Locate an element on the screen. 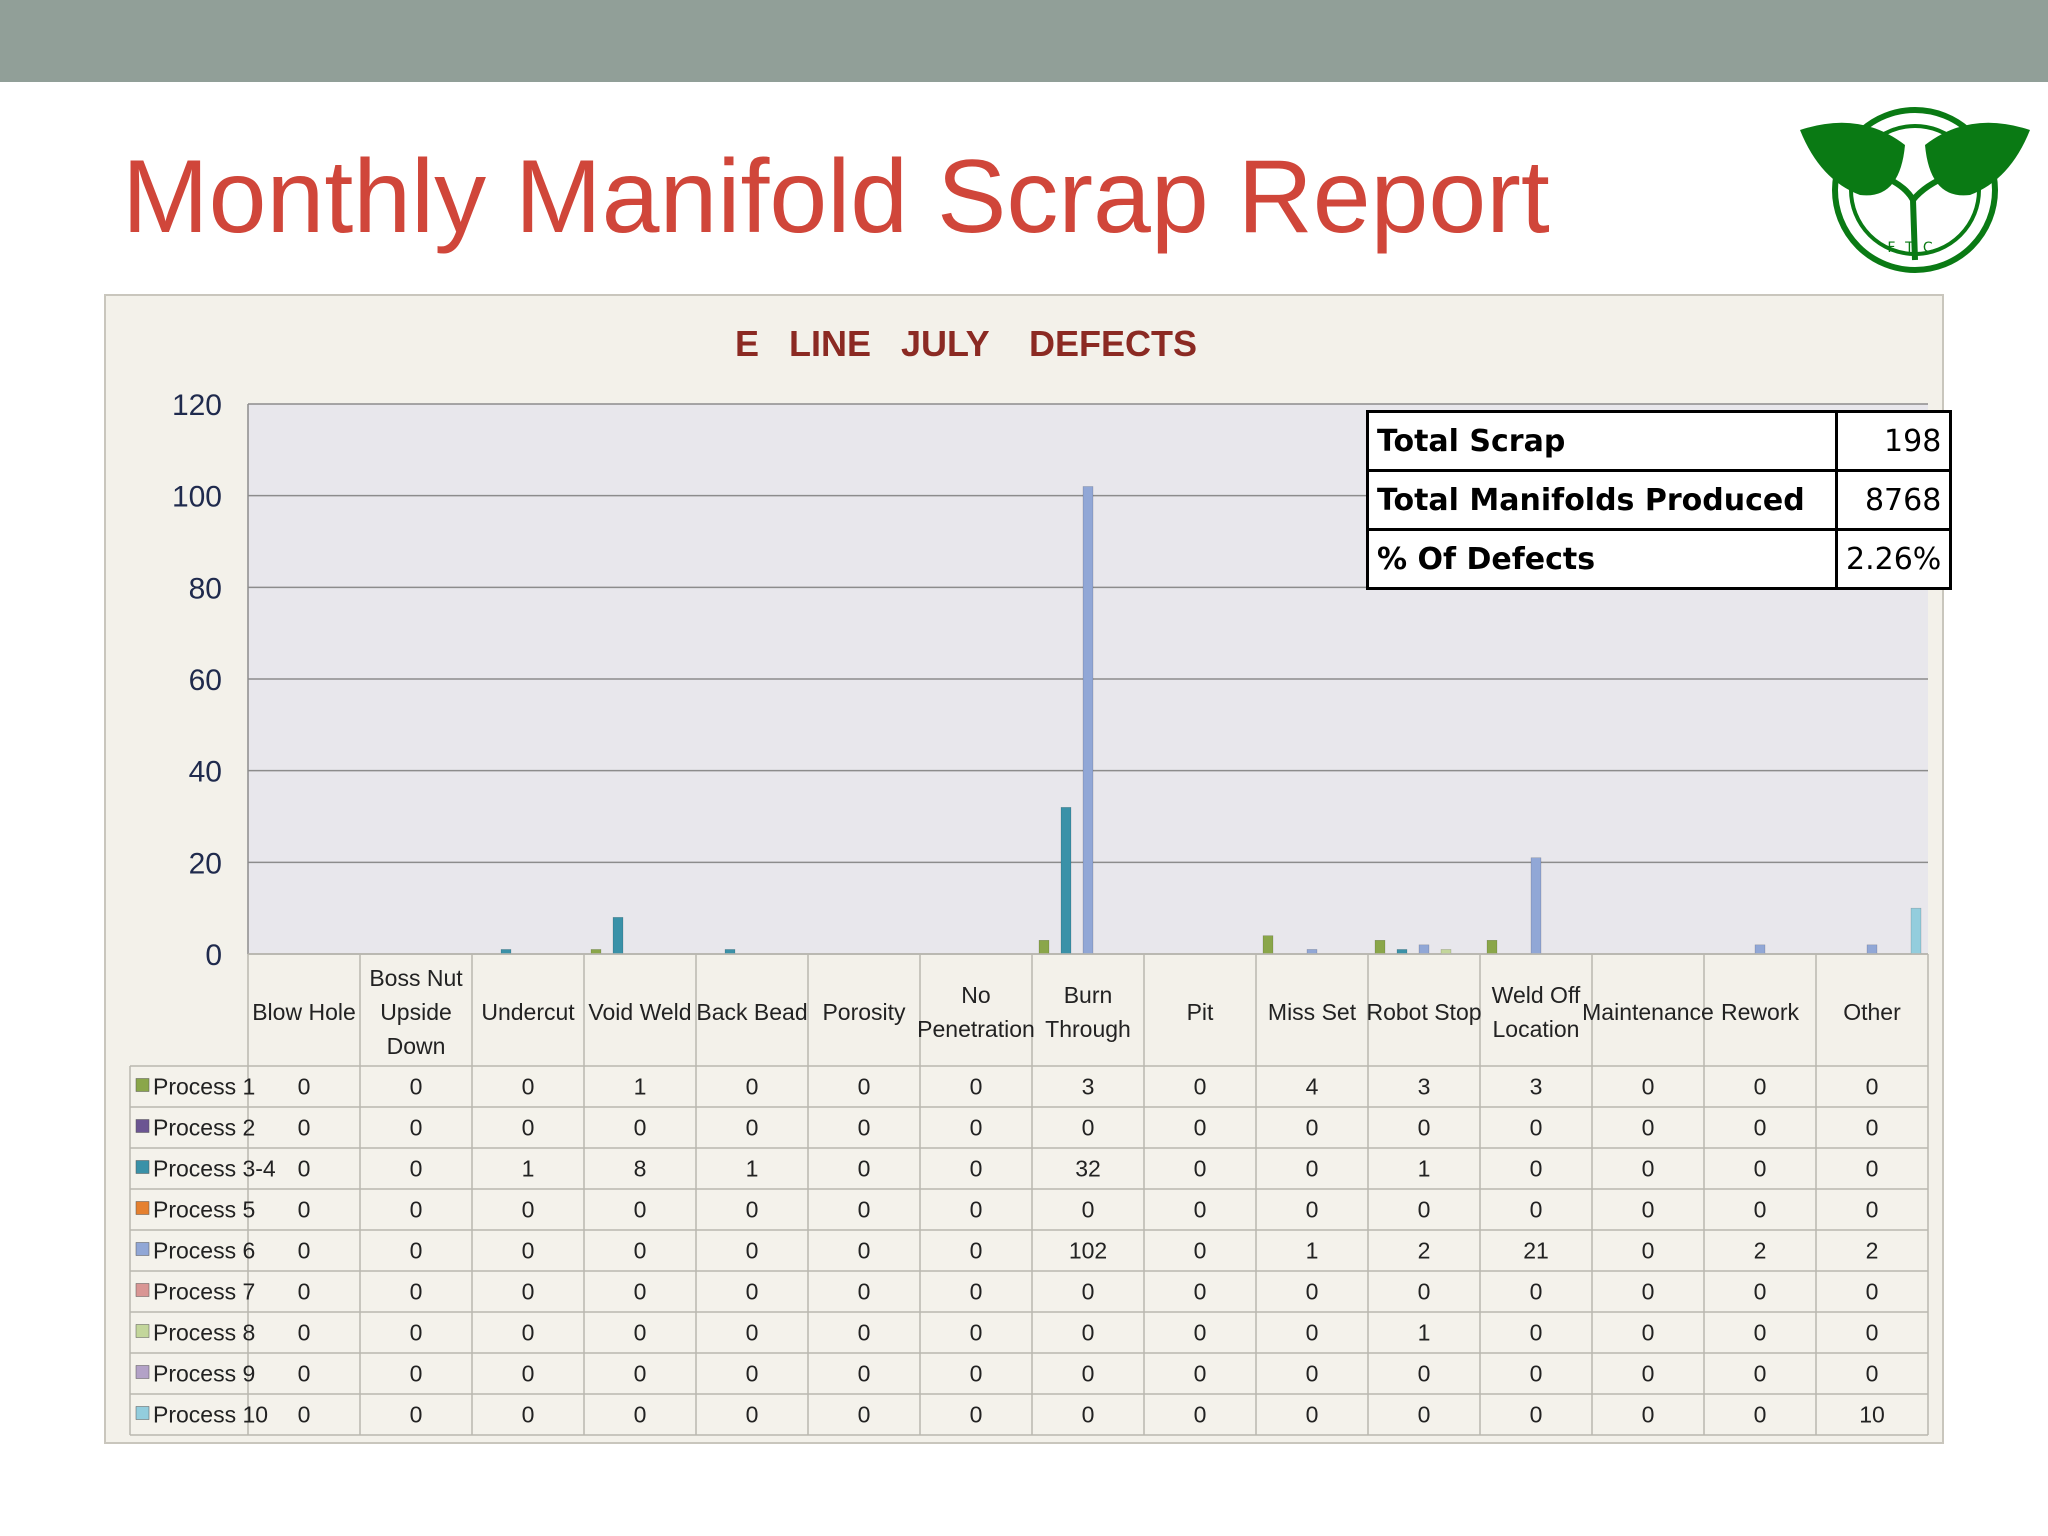 This screenshot has width=2048, height=1536. category-label: Back Bead is located at coordinates (751, 1012).